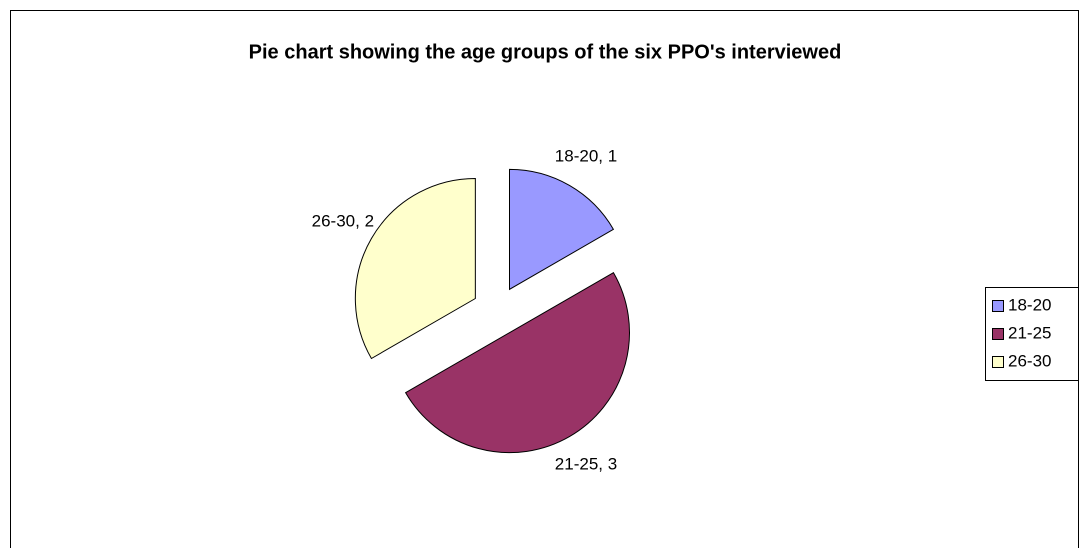 This screenshot has width=1089, height=548. I want to click on data-label: 26-30, 2, so click(343, 220).